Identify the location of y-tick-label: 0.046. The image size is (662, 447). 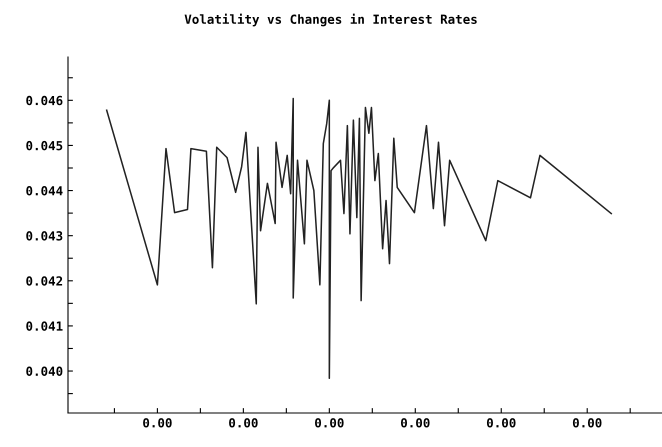
(44, 101).